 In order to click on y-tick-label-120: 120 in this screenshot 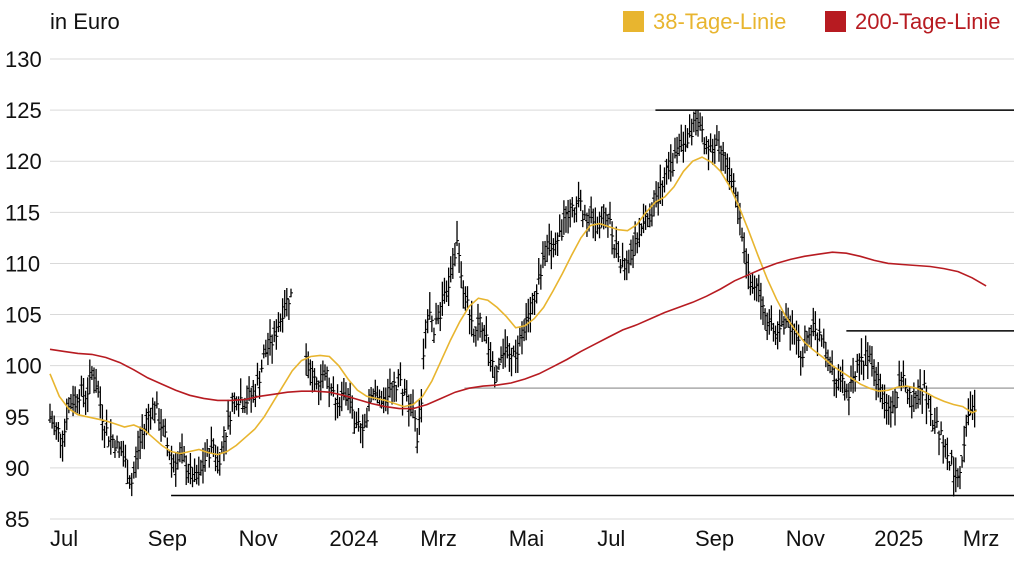, I will do `click(23, 161)`.